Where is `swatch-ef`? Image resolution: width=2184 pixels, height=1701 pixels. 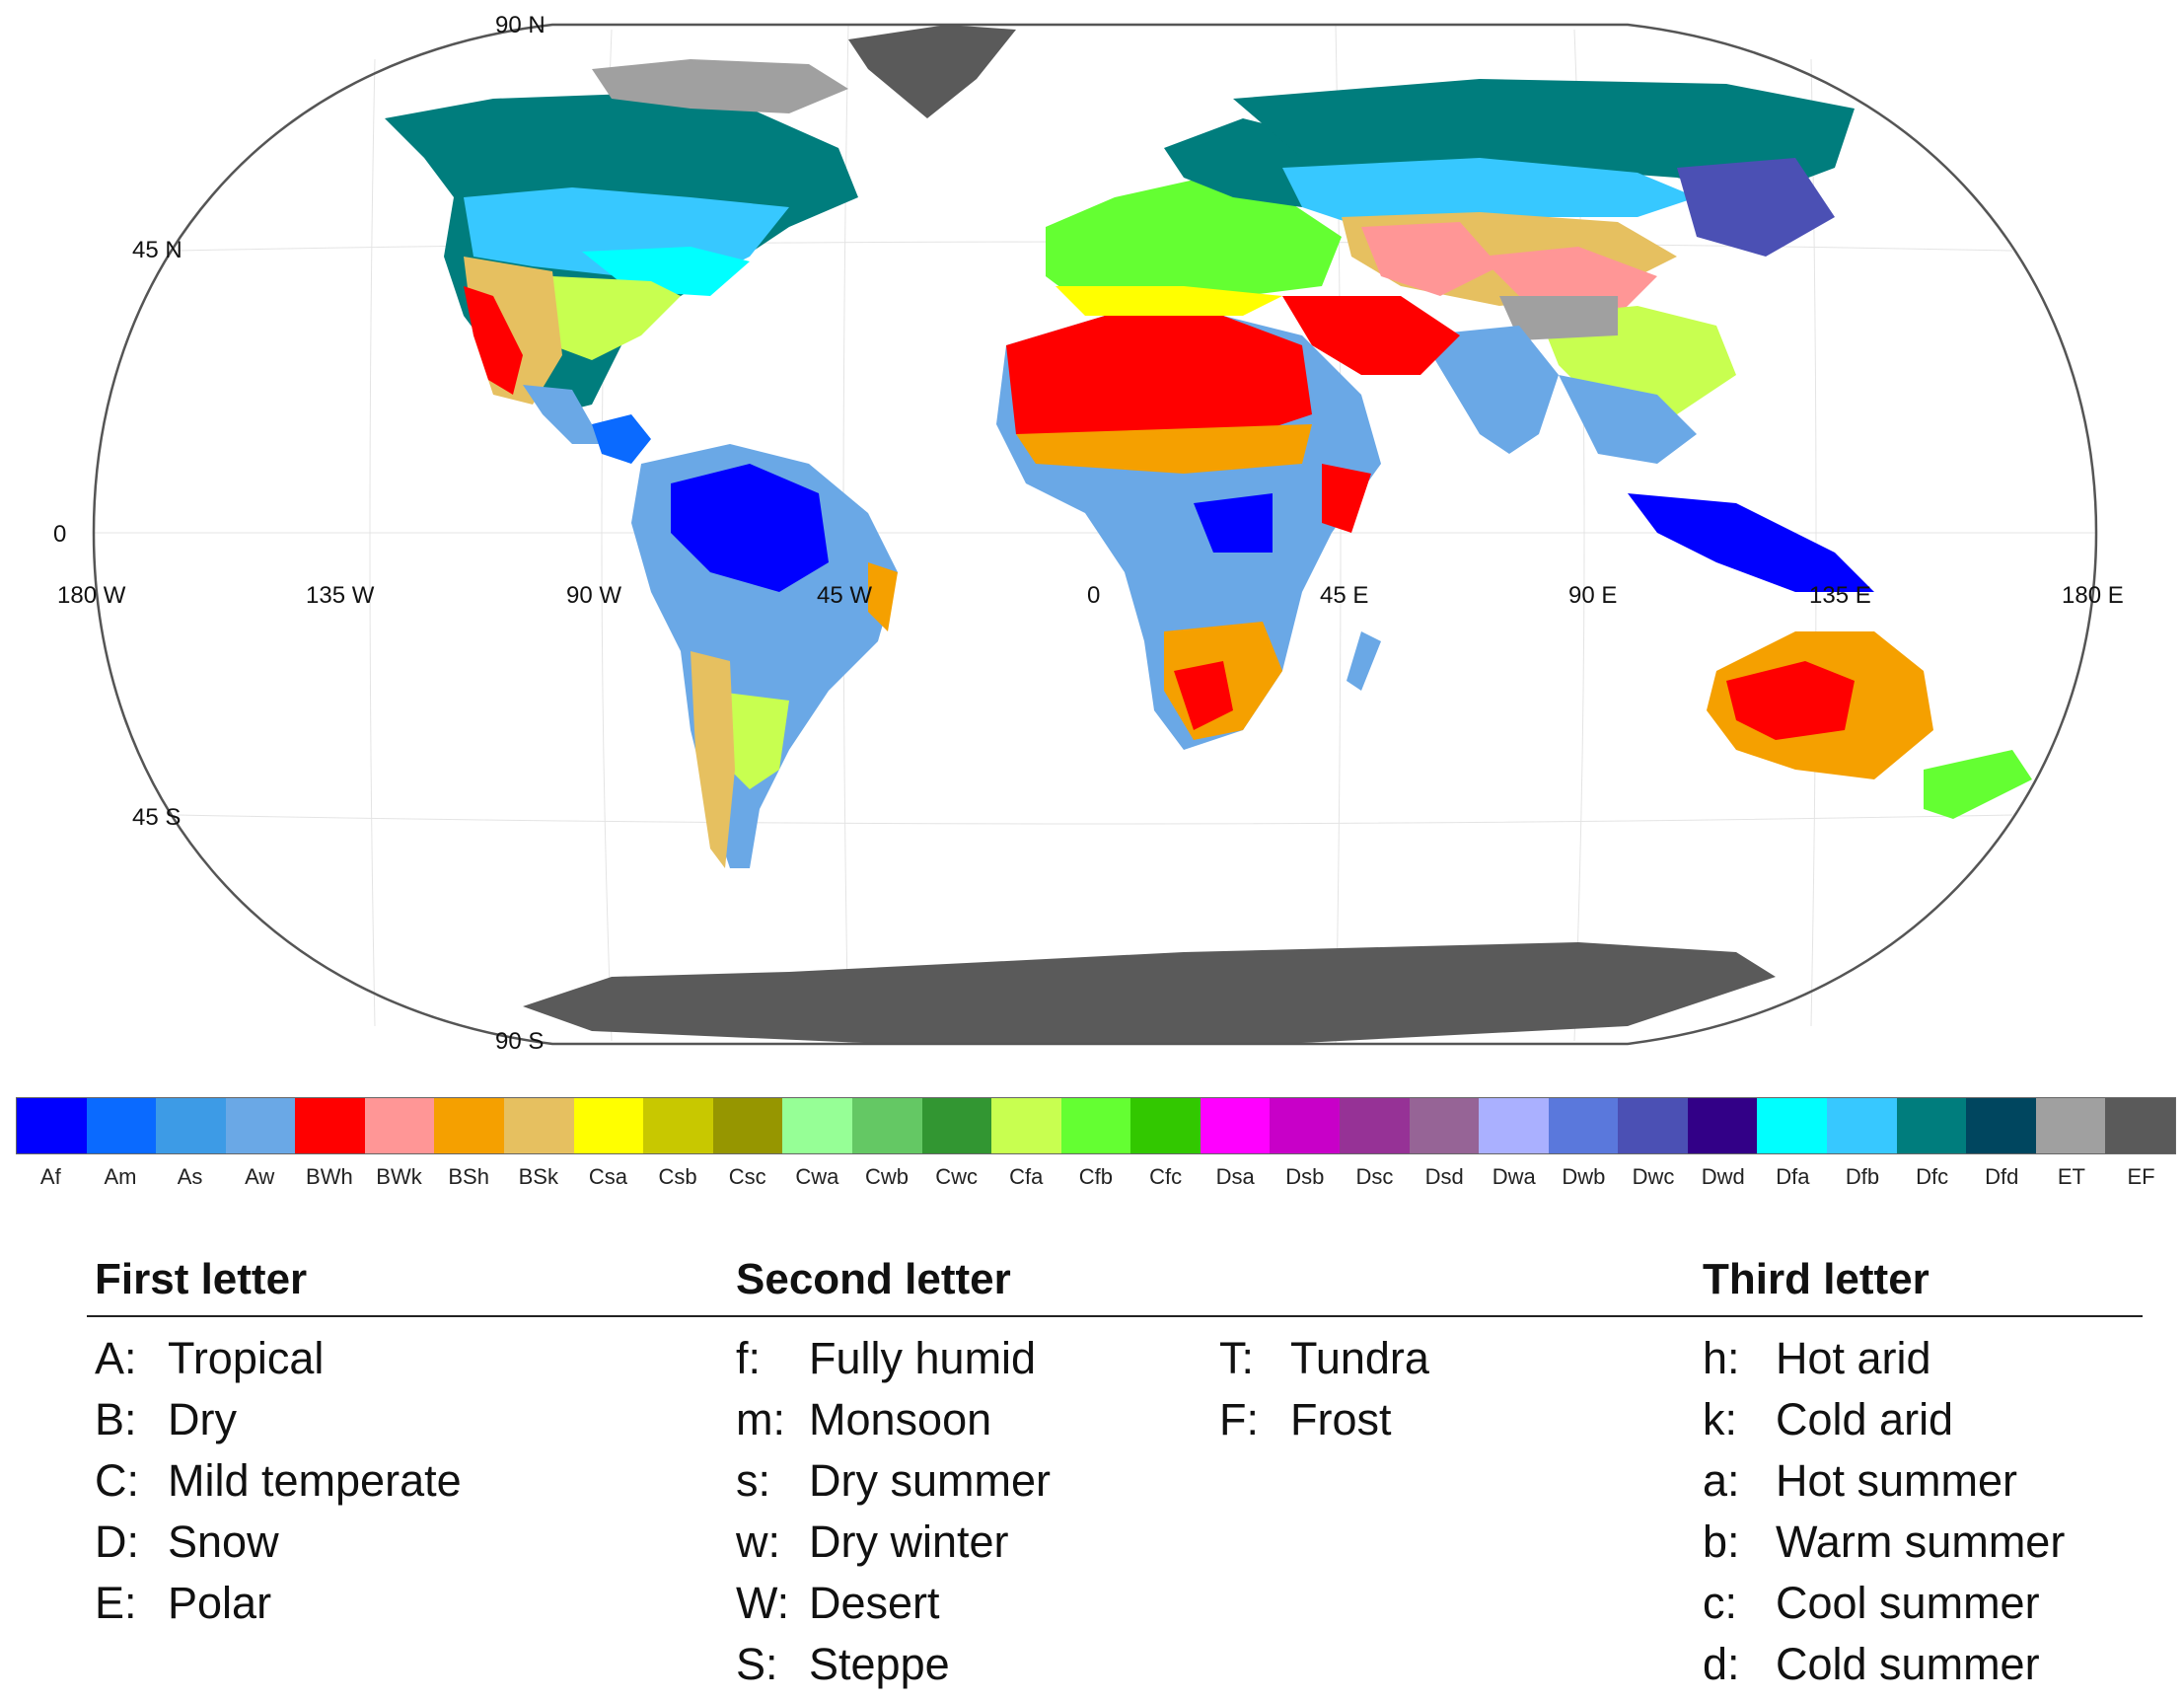
swatch-ef is located at coordinates (2140, 1125).